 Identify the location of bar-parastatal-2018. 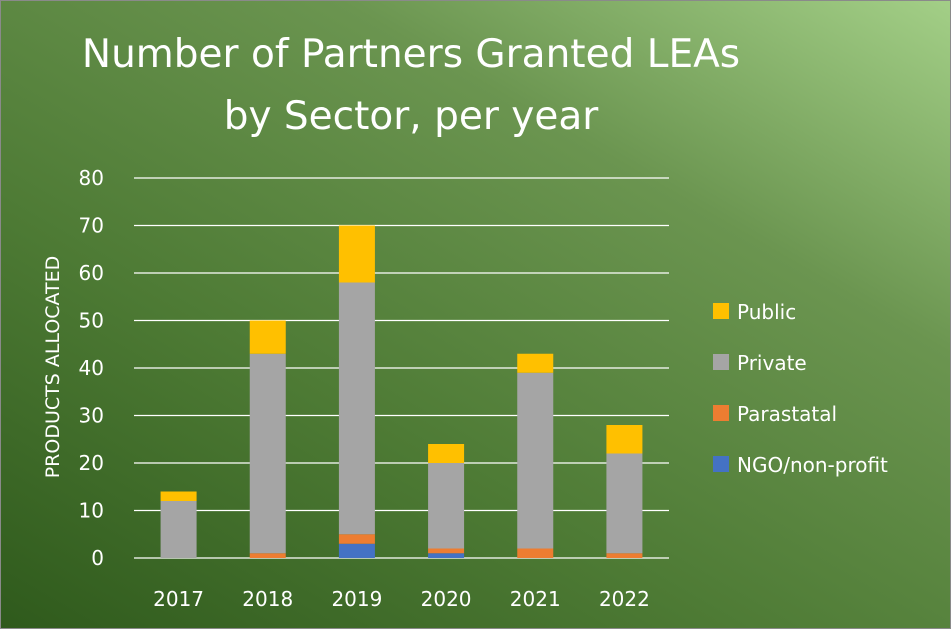
(267, 555).